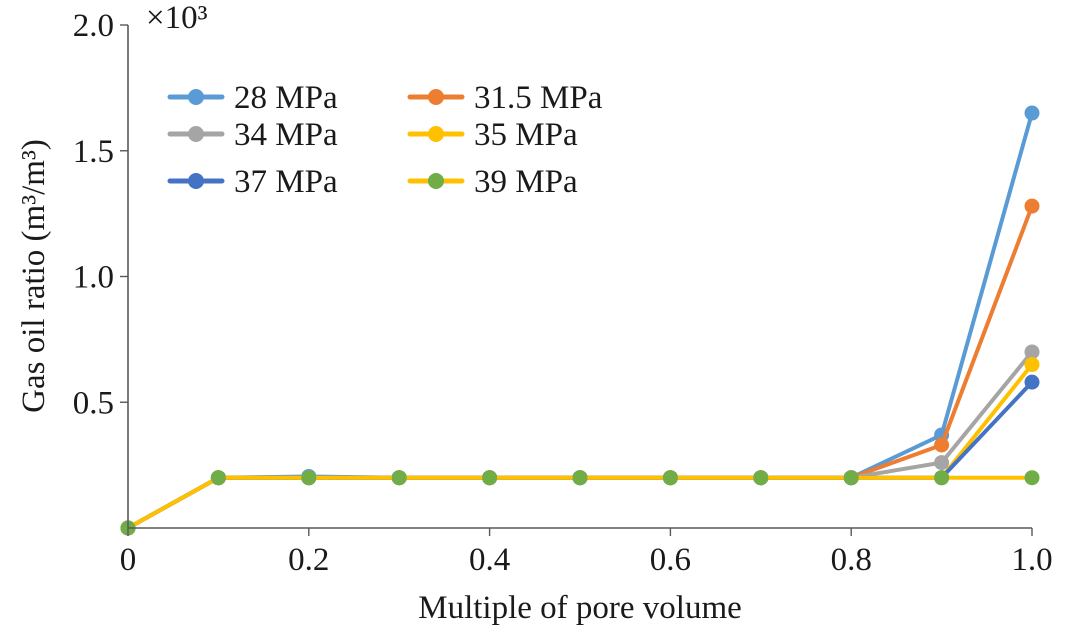 Image resolution: width=1066 pixels, height=632 pixels. Describe the element at coordinates (586, 552) in the screenshot. I see `x-axis: 0 0.2 0.4 0.6 0.8 1.0` at that location.